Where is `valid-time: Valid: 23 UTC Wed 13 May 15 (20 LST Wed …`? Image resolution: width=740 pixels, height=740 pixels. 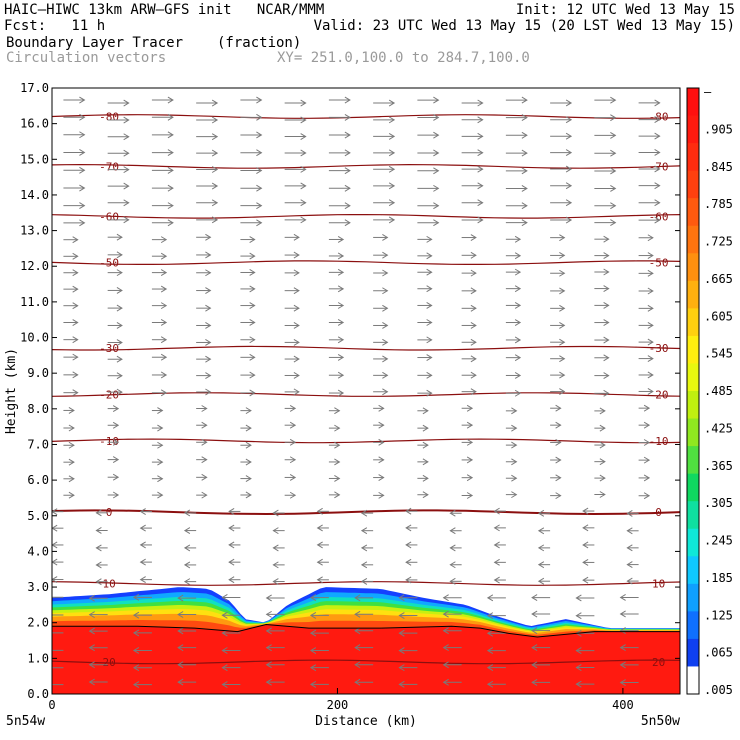
valid-time: Valid: 23 UTC Wed 13 May 15 (20 LST Wed … is located at coordinates (524, 26).